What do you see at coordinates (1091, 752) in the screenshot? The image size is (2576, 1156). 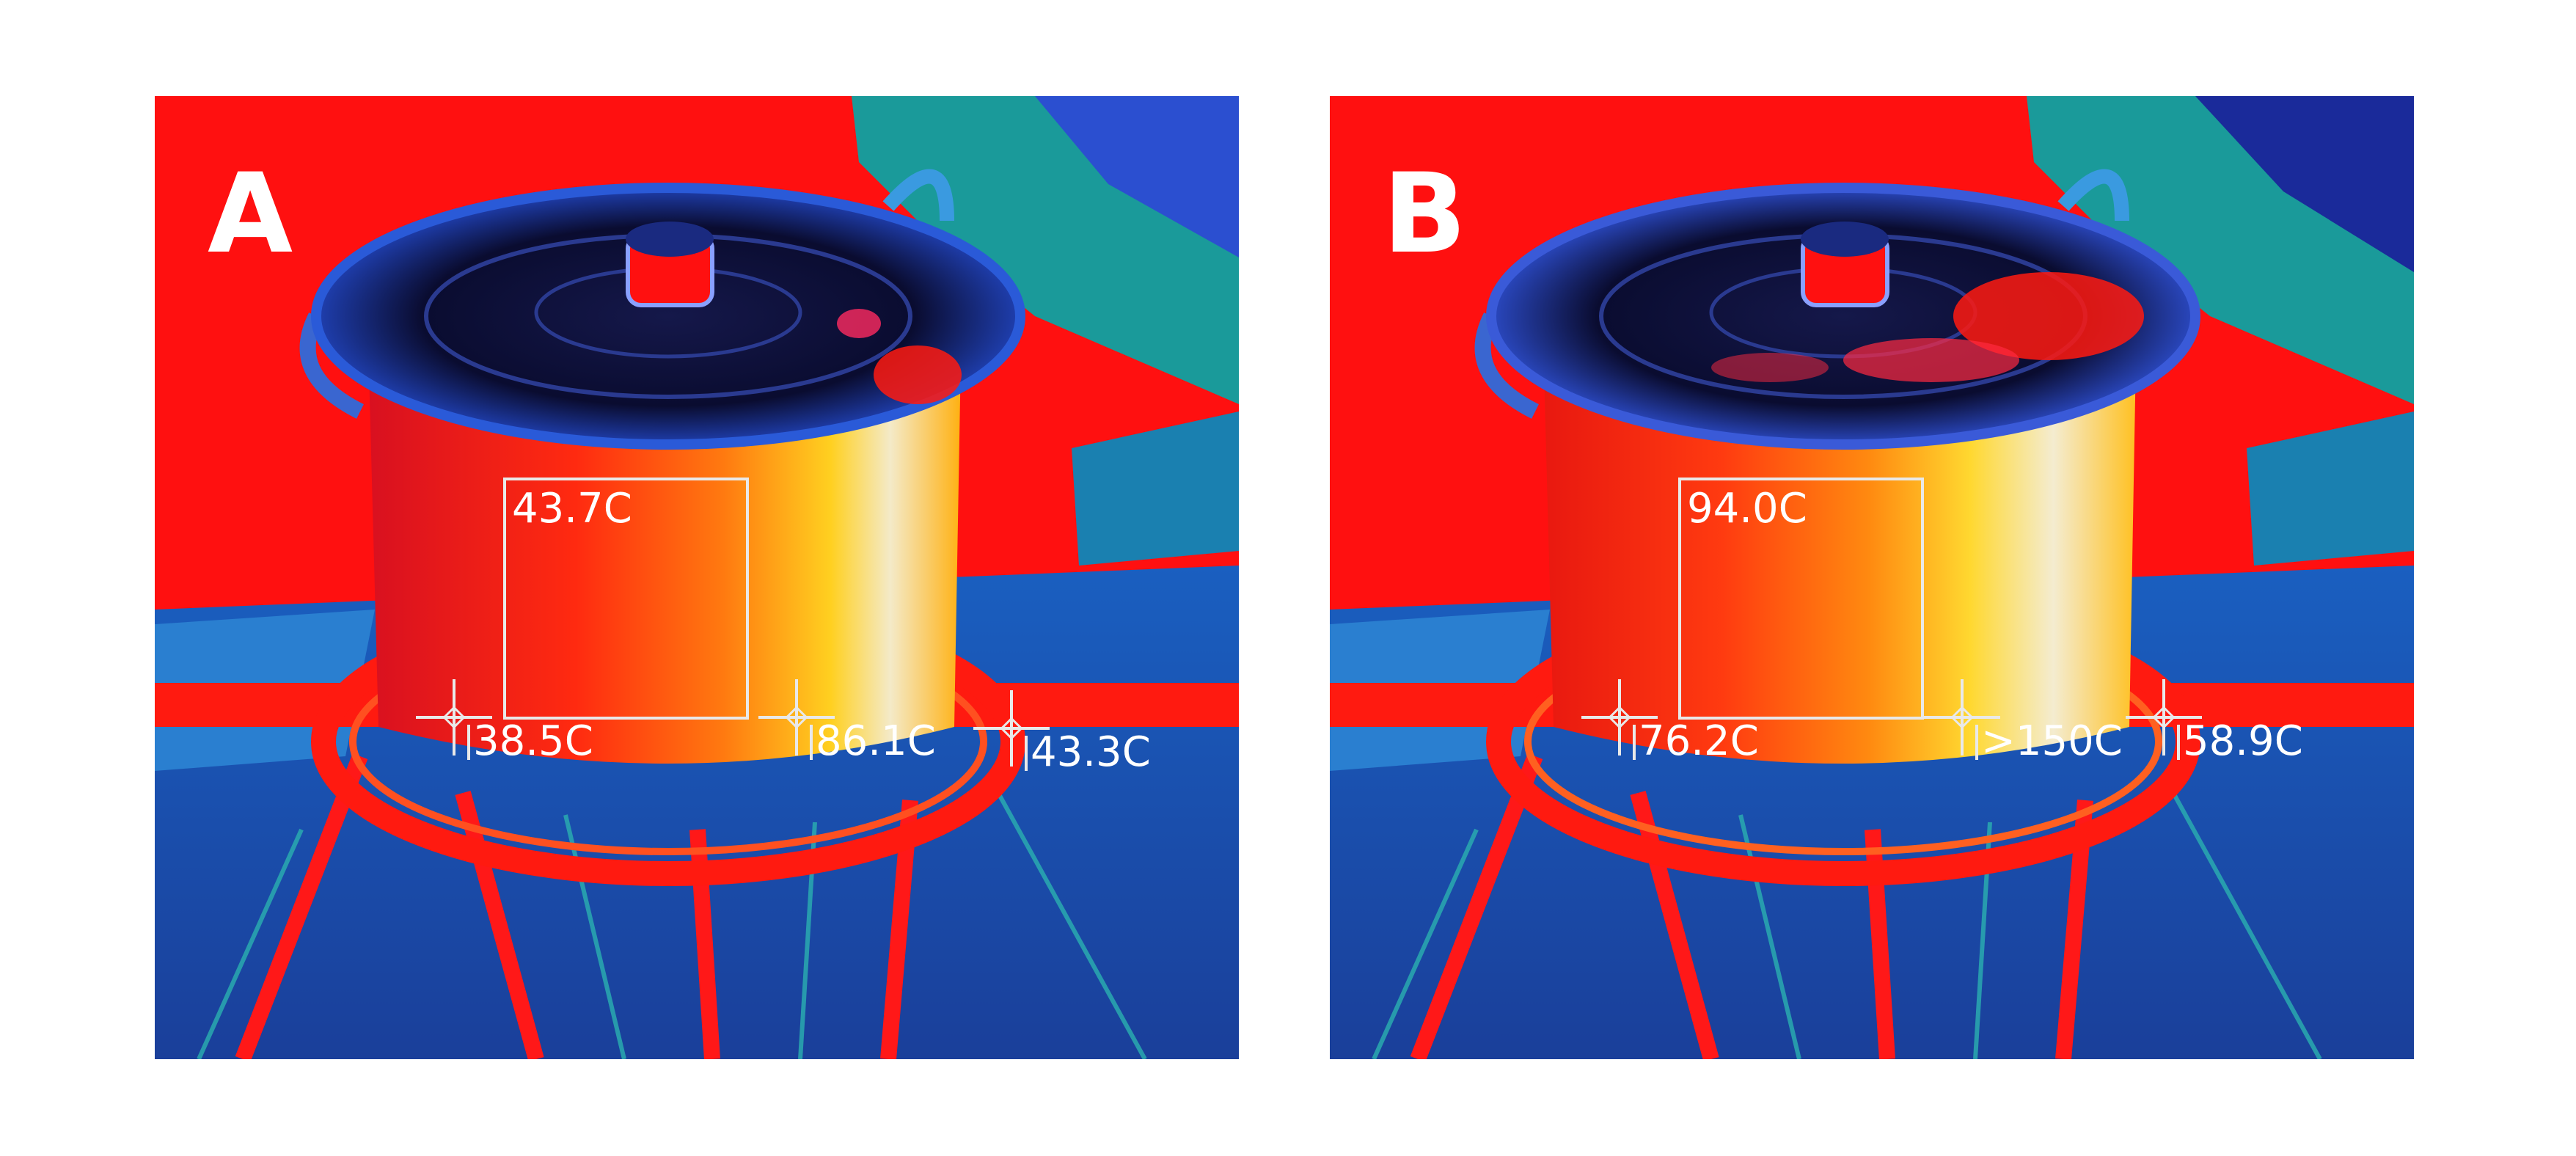 I see `spot-temperature-label: 43.3C` at bounding box center [1091, 752].